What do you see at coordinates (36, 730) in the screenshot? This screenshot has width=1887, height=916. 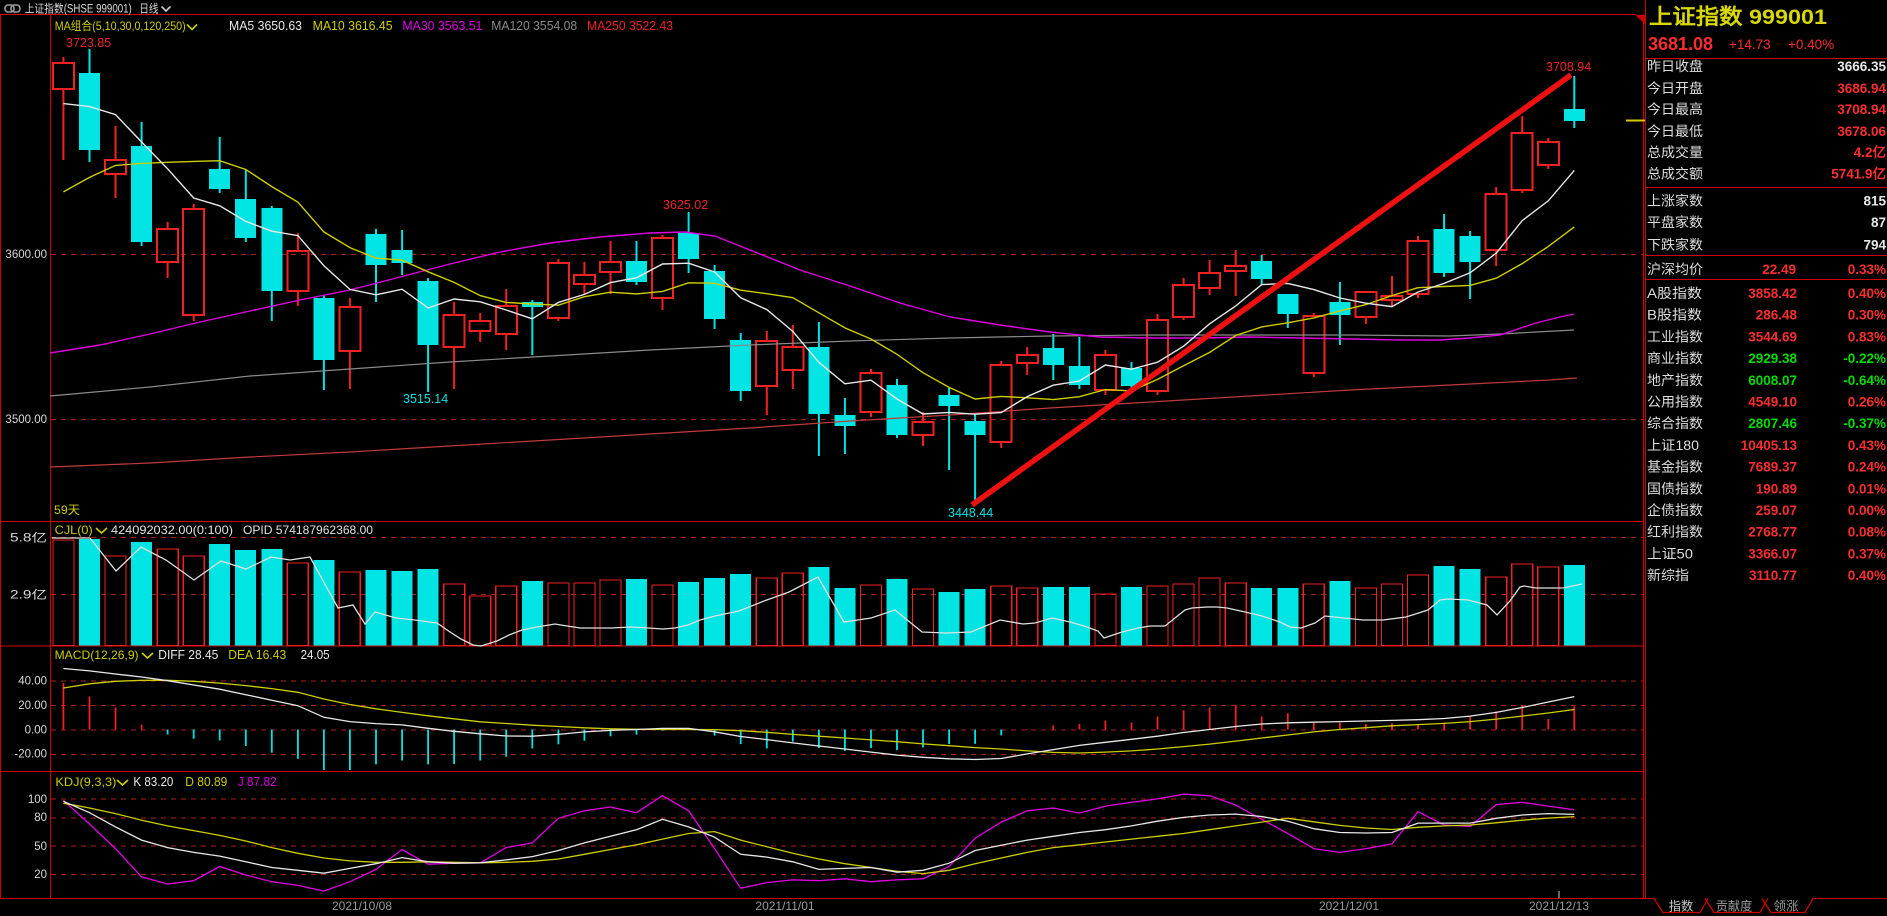 I see `svg-text: 0.00` at bounding box center [36, 730].